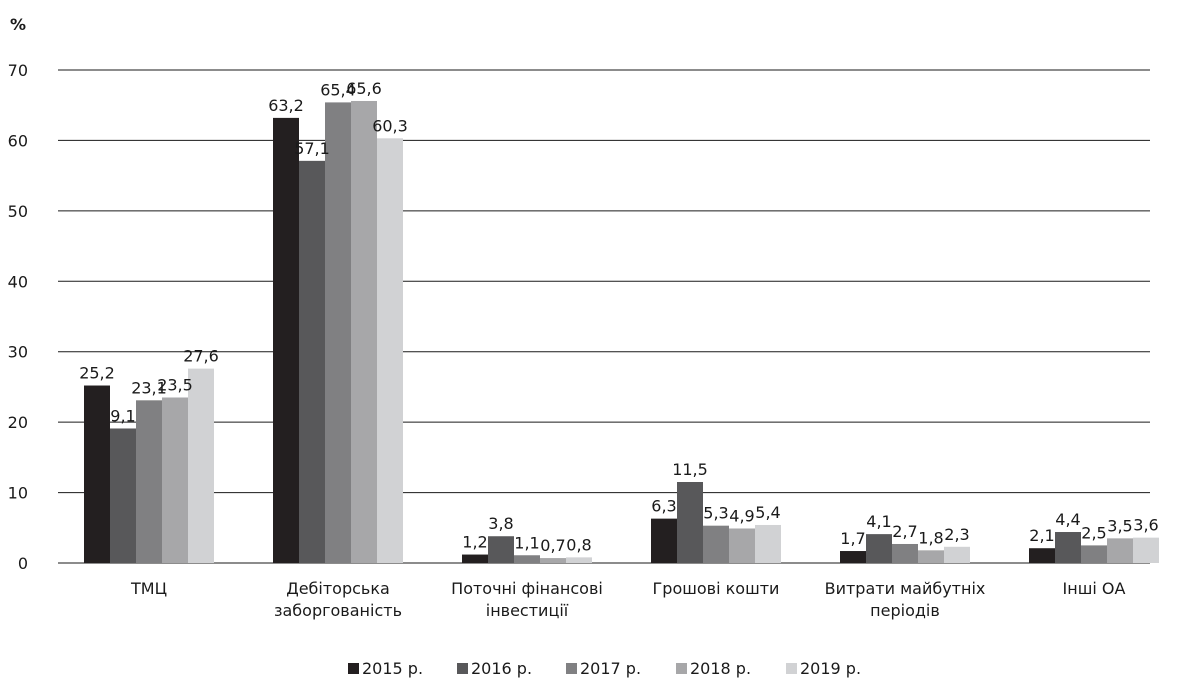  Describe the element at coordinates (97, 373) in the screenshot. I see `data-label: 25,2` at that location.